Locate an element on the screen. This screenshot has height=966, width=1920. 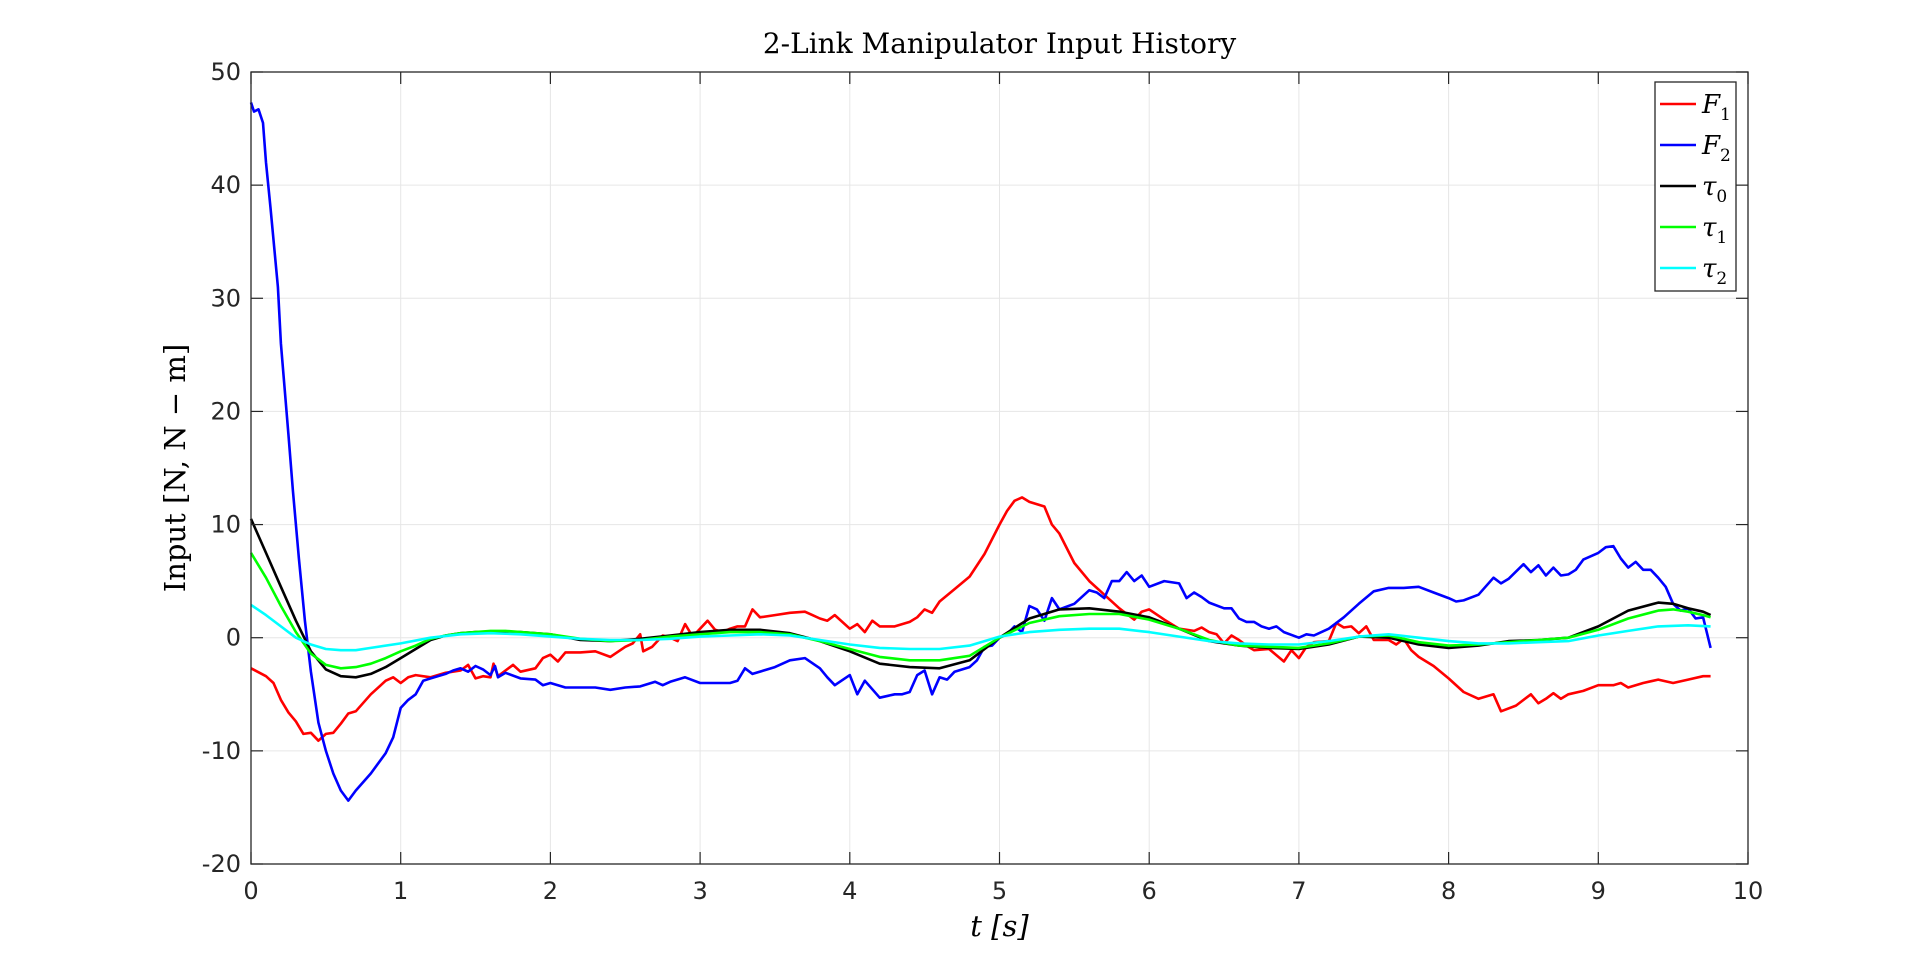
y-tick-label: 20 is located at coordinates (225, 411).